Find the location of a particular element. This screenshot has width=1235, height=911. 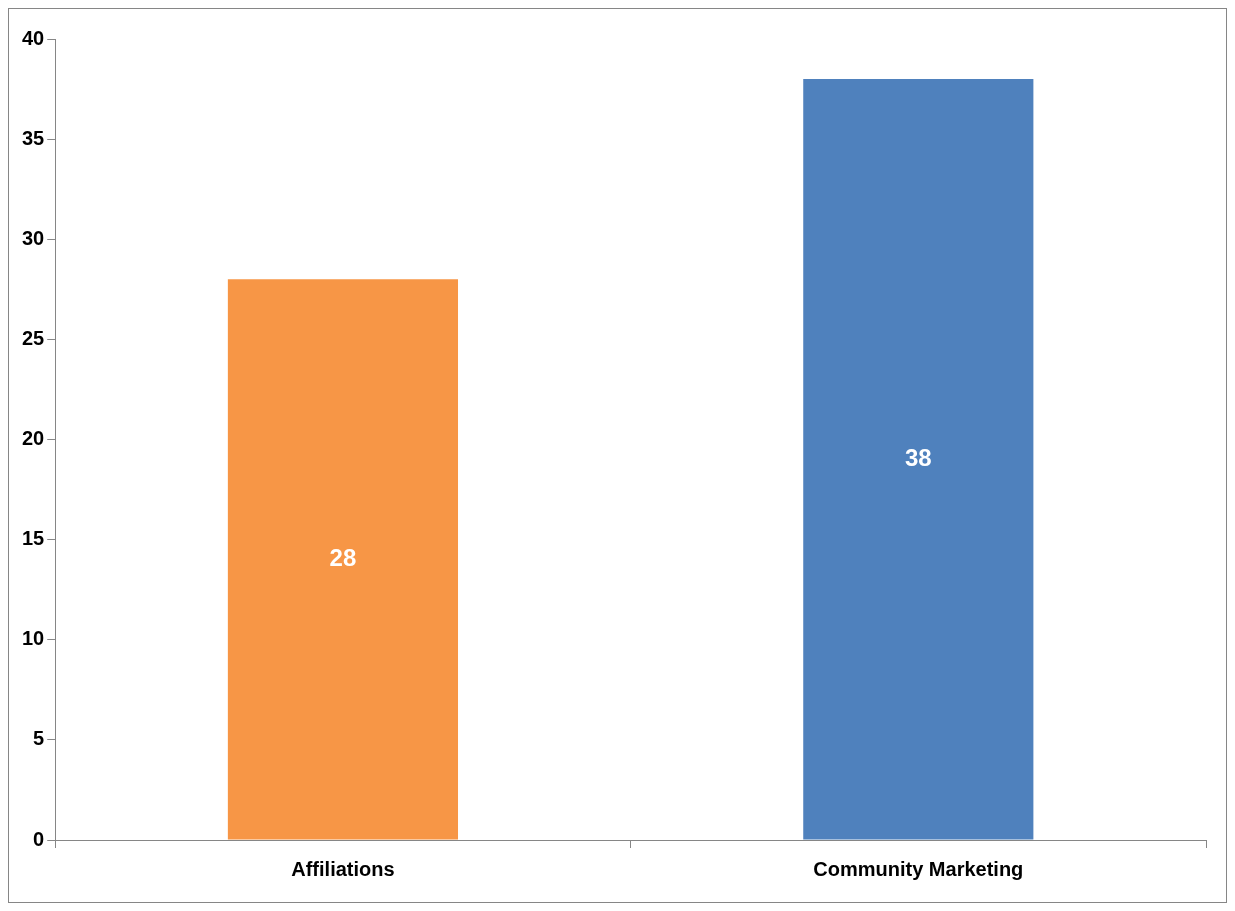

data-label: 28 is located at coordinates (343, 558).